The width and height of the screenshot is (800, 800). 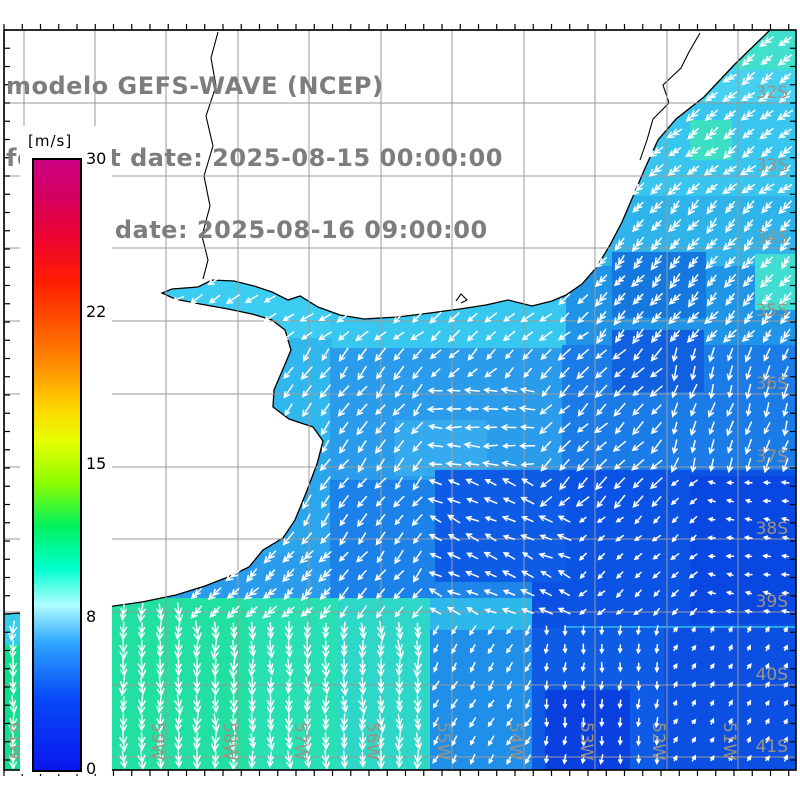 I want to click on lon-label: 56W, so click(x=372, y=741).